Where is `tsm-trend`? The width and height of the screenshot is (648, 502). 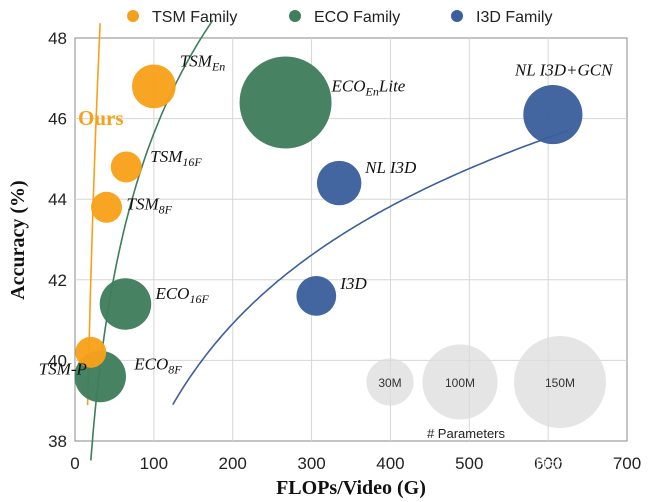
tsm-trend is located at coordinates (93, 214).